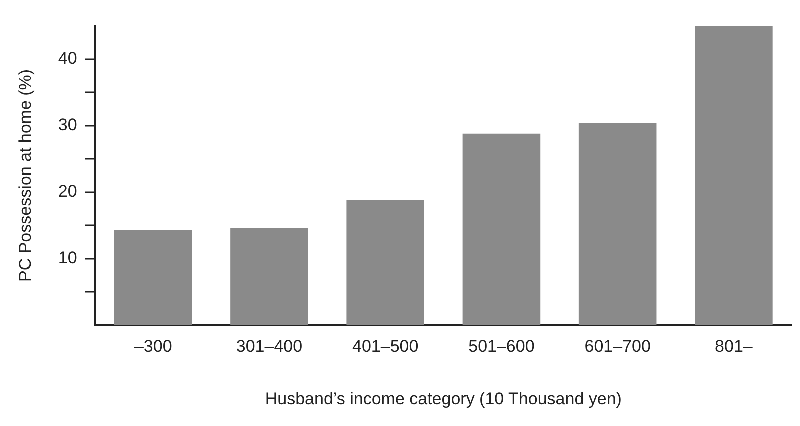 This screenshot has width=800, height=426. What do you see at coordinates (68, 258) in the screenshot?
I see `y-tick-label: 10` at bounding box center [68, 258].